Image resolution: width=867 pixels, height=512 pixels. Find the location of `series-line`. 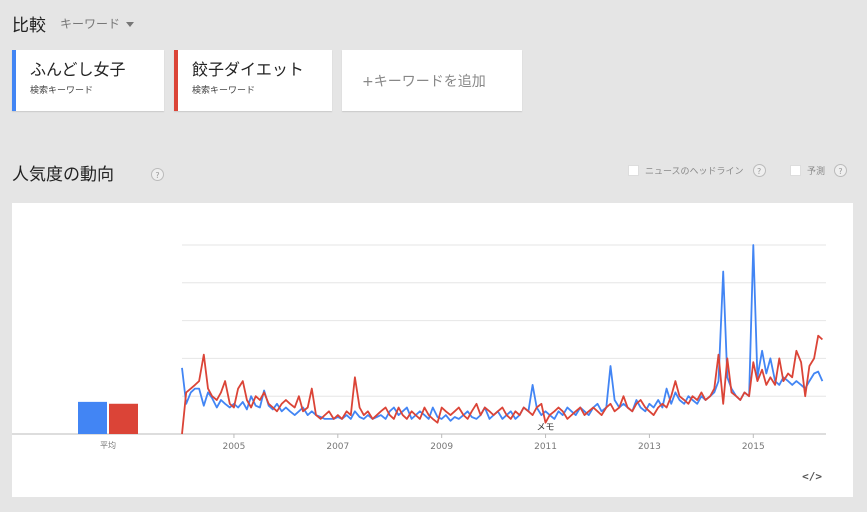

series-line is located at coordinates (502, 384).